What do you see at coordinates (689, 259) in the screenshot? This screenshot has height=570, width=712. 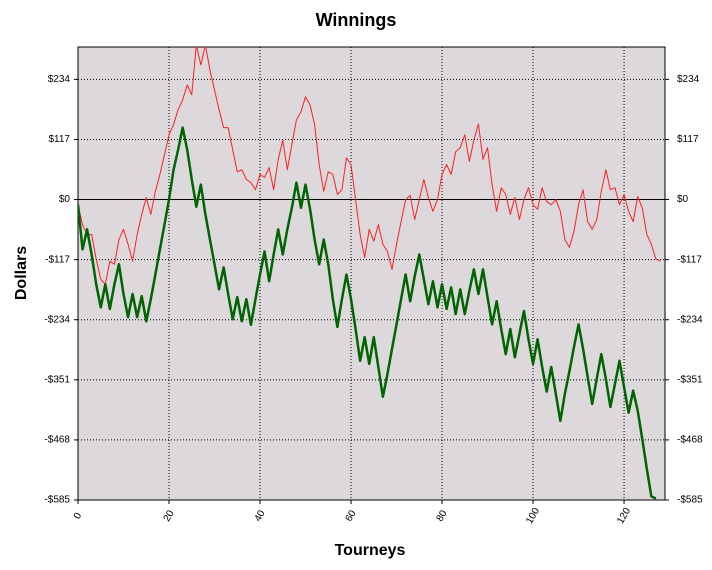 I see `y2-tick-label: -$117` at bounding box center [689, 259].